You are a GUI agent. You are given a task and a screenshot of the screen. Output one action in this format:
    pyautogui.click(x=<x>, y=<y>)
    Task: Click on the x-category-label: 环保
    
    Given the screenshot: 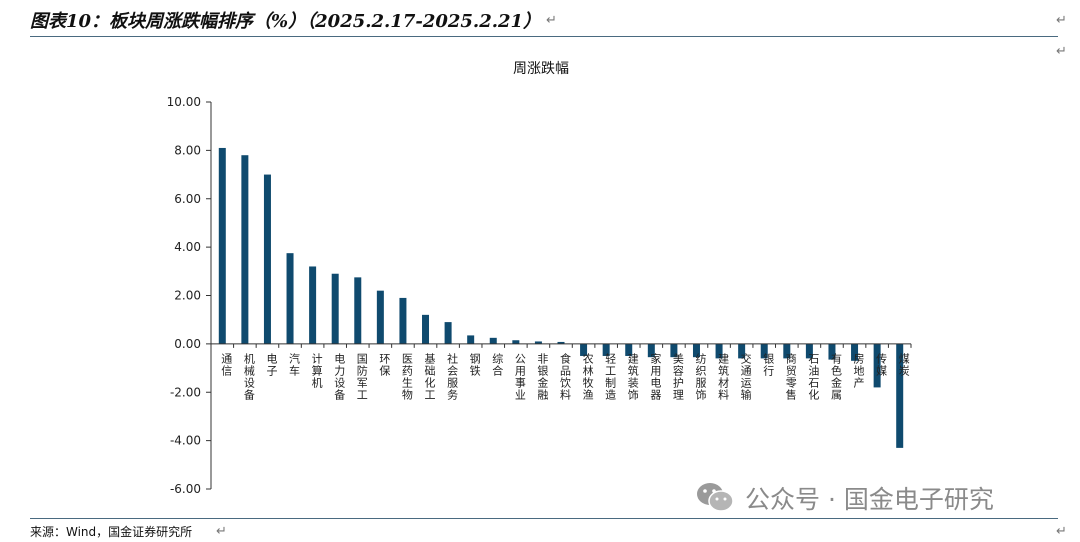 What is the action you would take?
    pyautogui.click(x=384, y=365)
    